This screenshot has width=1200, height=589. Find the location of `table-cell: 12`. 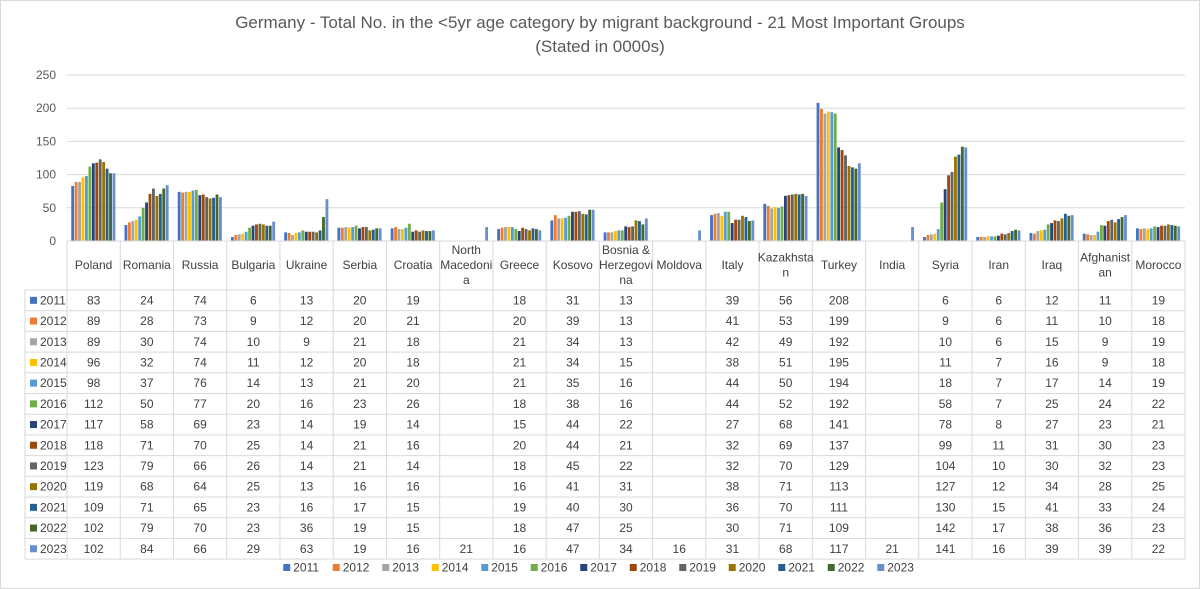

table-cell: 12 is located at coordinates (1052, 300).